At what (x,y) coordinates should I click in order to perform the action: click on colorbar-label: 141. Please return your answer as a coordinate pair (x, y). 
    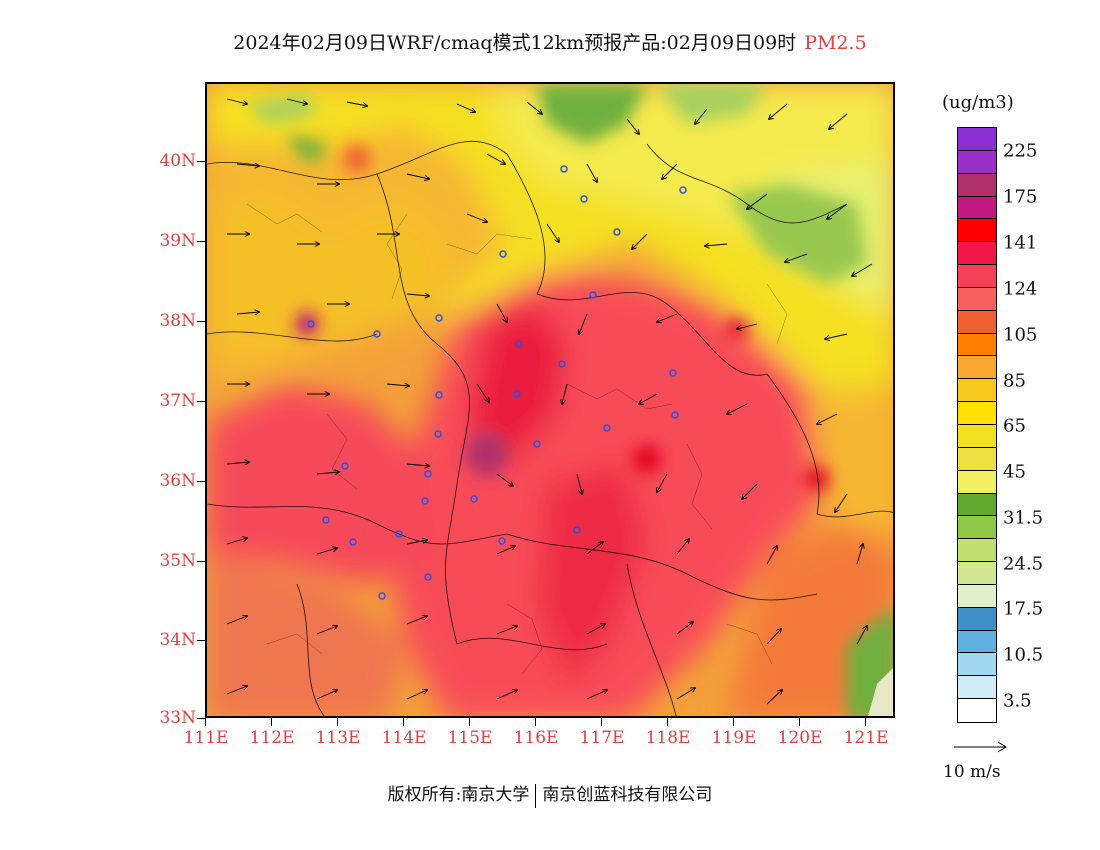
    Looking at the image, I should click on (1020, 243).